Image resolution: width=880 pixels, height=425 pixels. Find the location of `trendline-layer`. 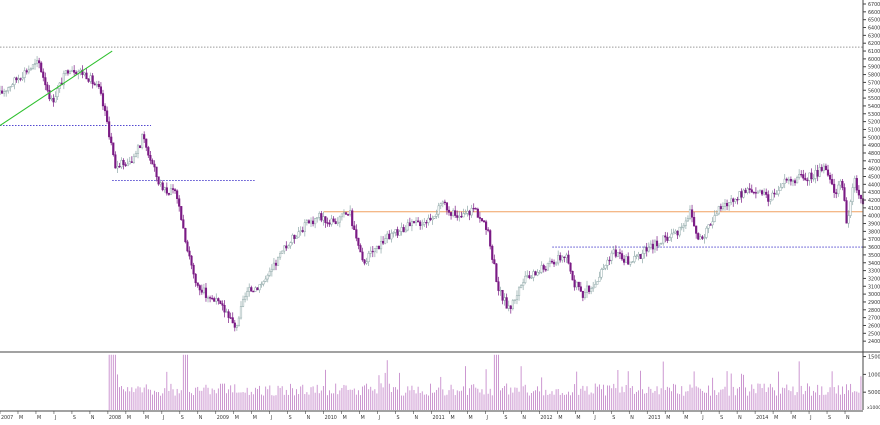

trendline-layer is located at coordinates (56, 88).